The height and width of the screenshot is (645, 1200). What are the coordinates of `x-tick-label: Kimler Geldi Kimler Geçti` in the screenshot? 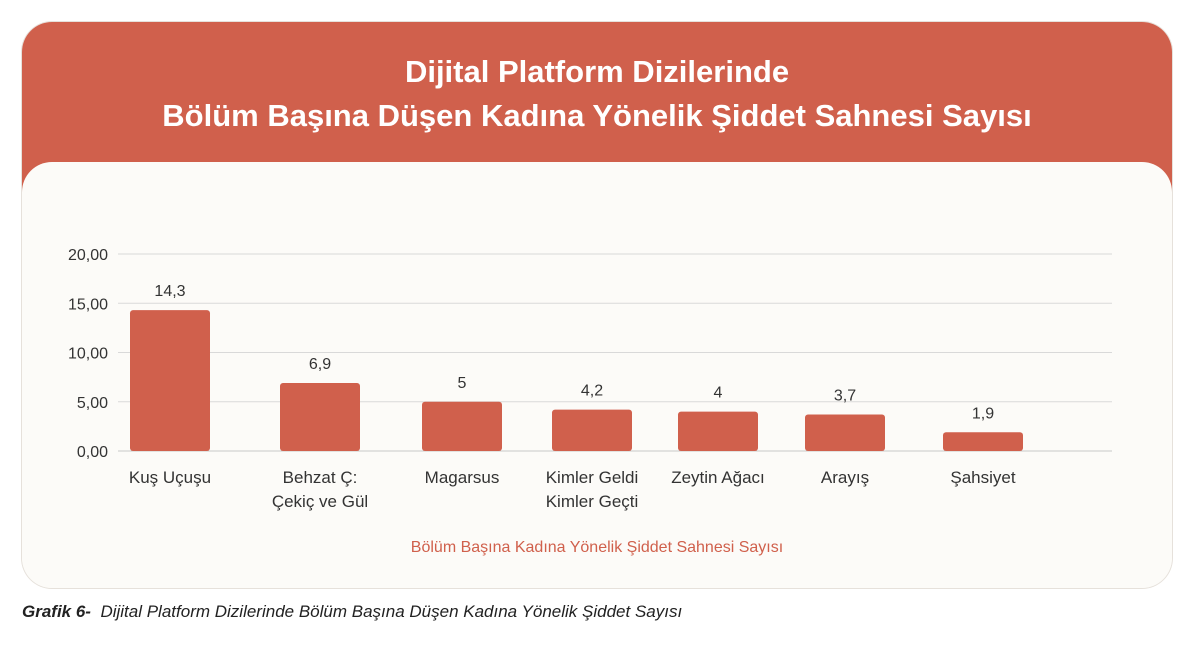 It's located at (592, 489).